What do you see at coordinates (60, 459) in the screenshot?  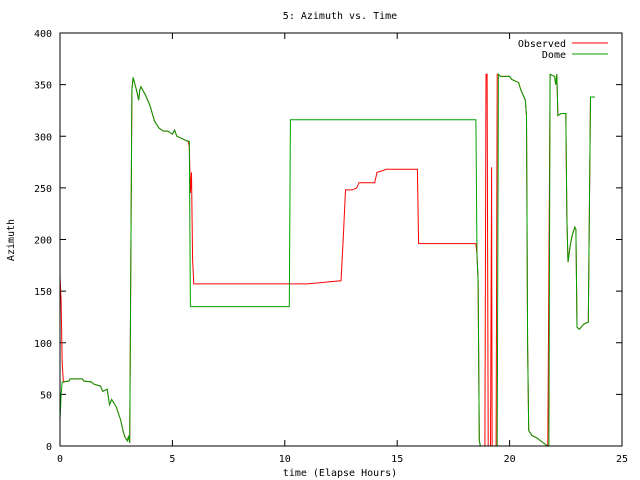 I see `x-tick-label: 0` at bounding box center [60, 459].